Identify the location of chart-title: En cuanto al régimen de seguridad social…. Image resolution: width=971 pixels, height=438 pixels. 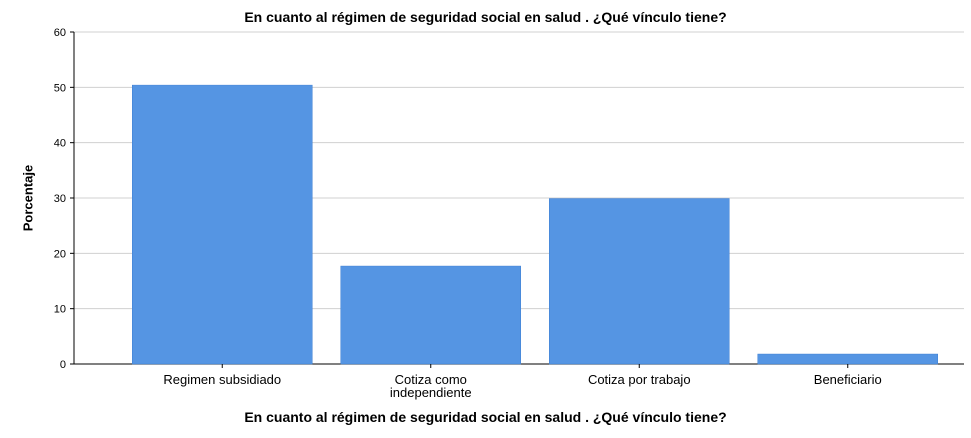
(485, 17).